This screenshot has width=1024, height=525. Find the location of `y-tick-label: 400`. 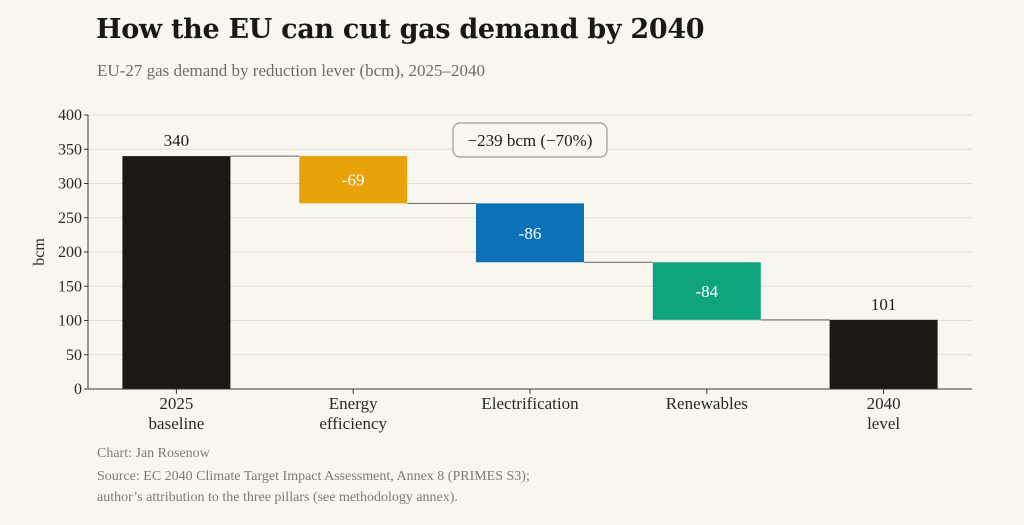

y-tick-label: 400 is located at coordinates (70, 115).